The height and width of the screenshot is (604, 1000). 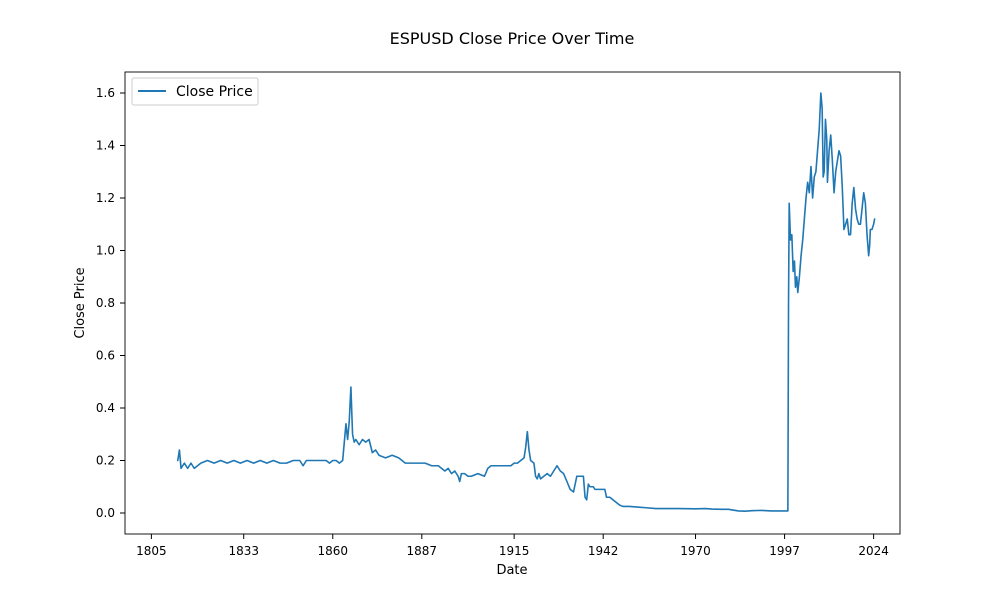 I want to click on x-tick-label: 1805, so click(x=151, y=551).